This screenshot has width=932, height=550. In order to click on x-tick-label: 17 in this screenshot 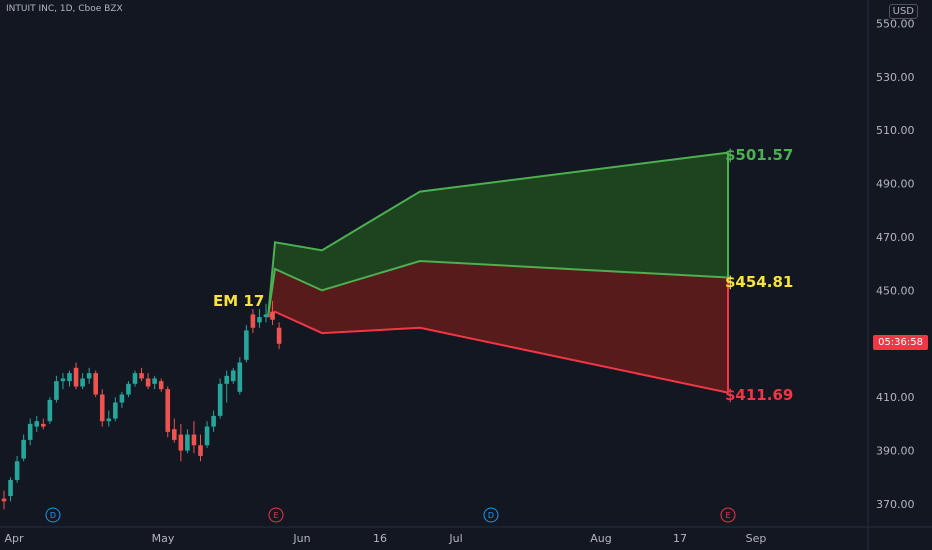, I will do `click(680, 538)`.